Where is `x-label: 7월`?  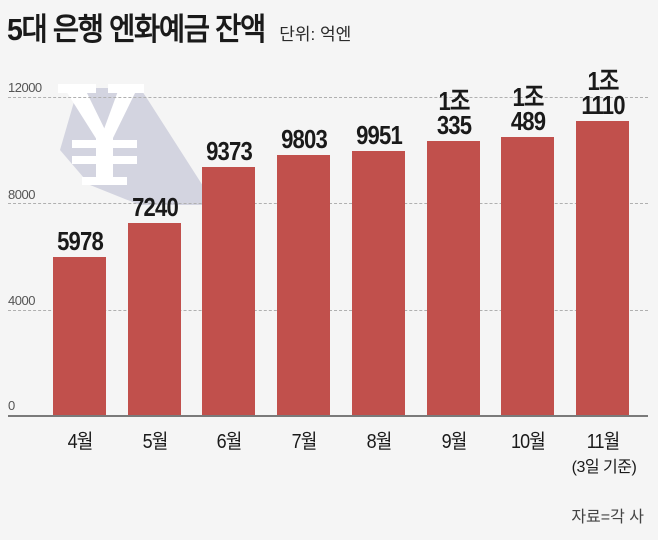 x-label: 7월 is located at coordinates (304, 442).